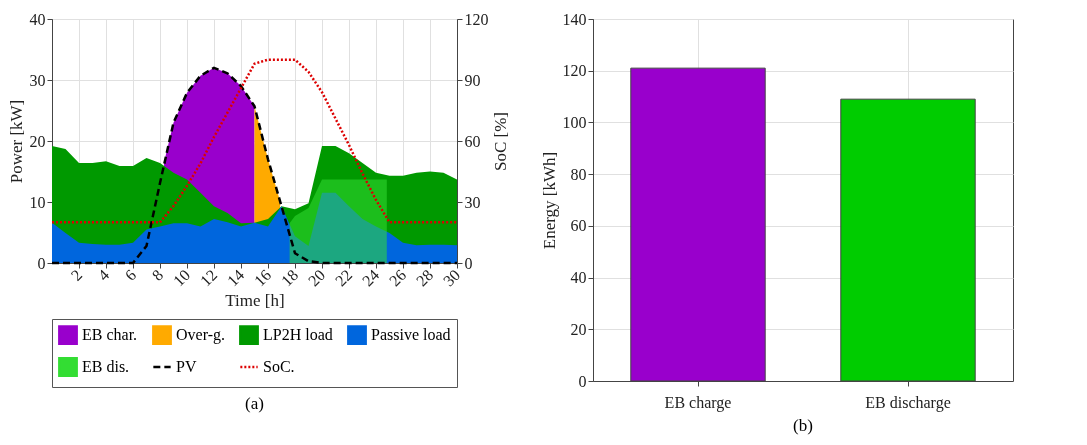 Image resolution: width=1087 pixels, height=445 pixels. I want to click on legend-label: EB char., so click(110, 335).